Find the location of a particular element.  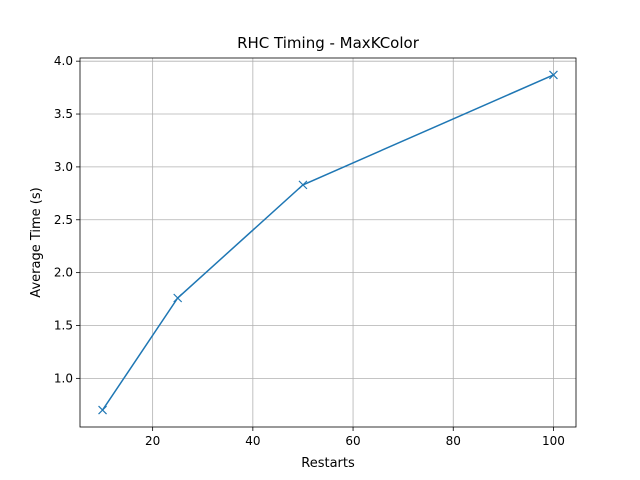

chart-title: RHC Timing - MaxKColor is located at coordinates (328, 43).